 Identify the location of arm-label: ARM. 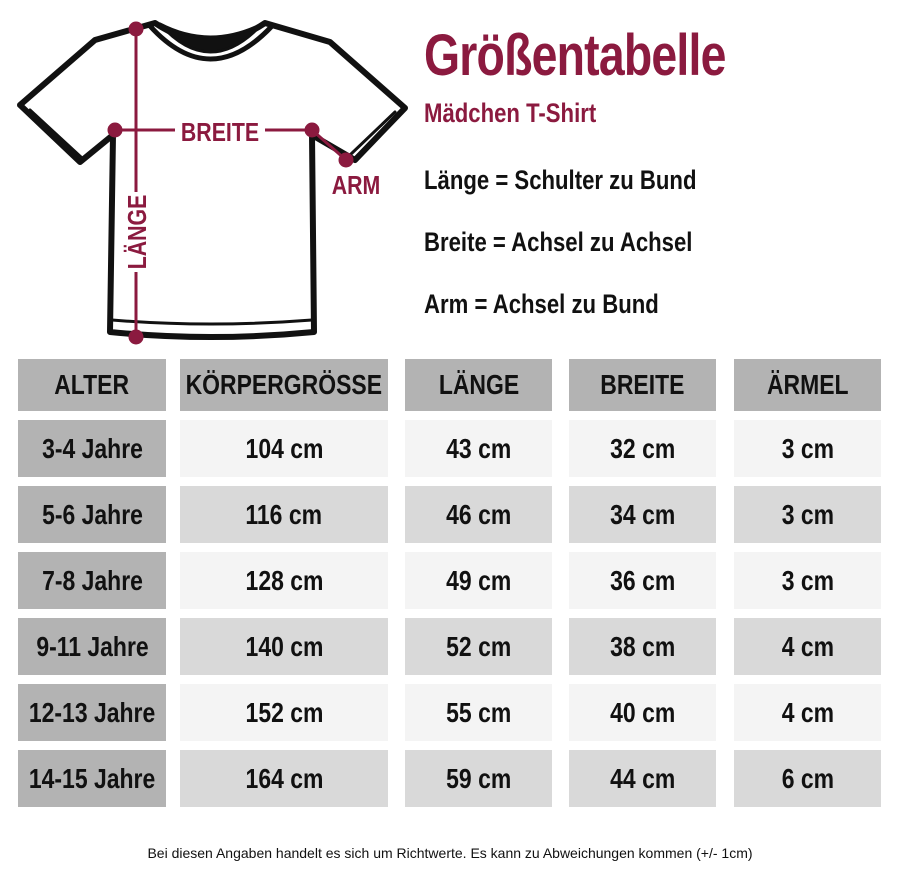
(356, 186).